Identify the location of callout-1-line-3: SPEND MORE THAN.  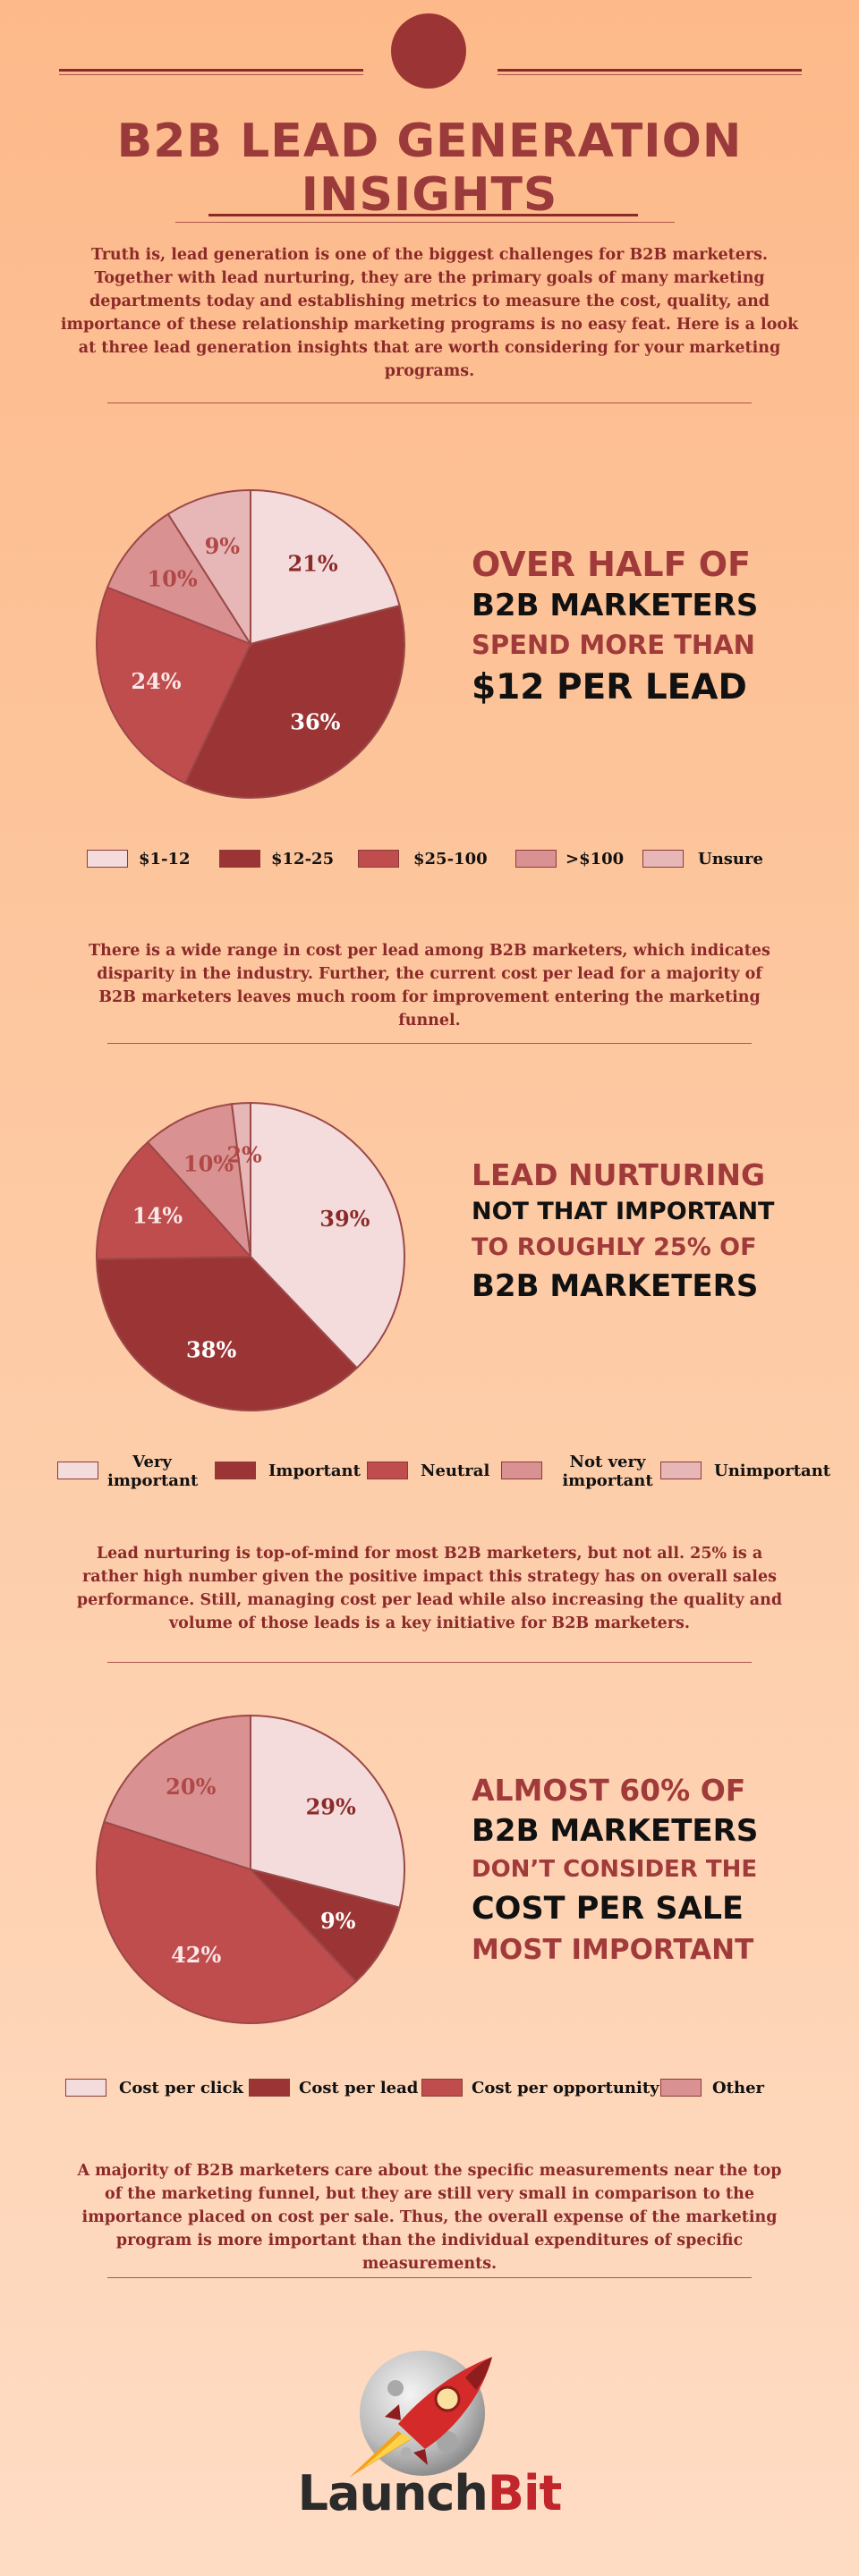
(613, 645).